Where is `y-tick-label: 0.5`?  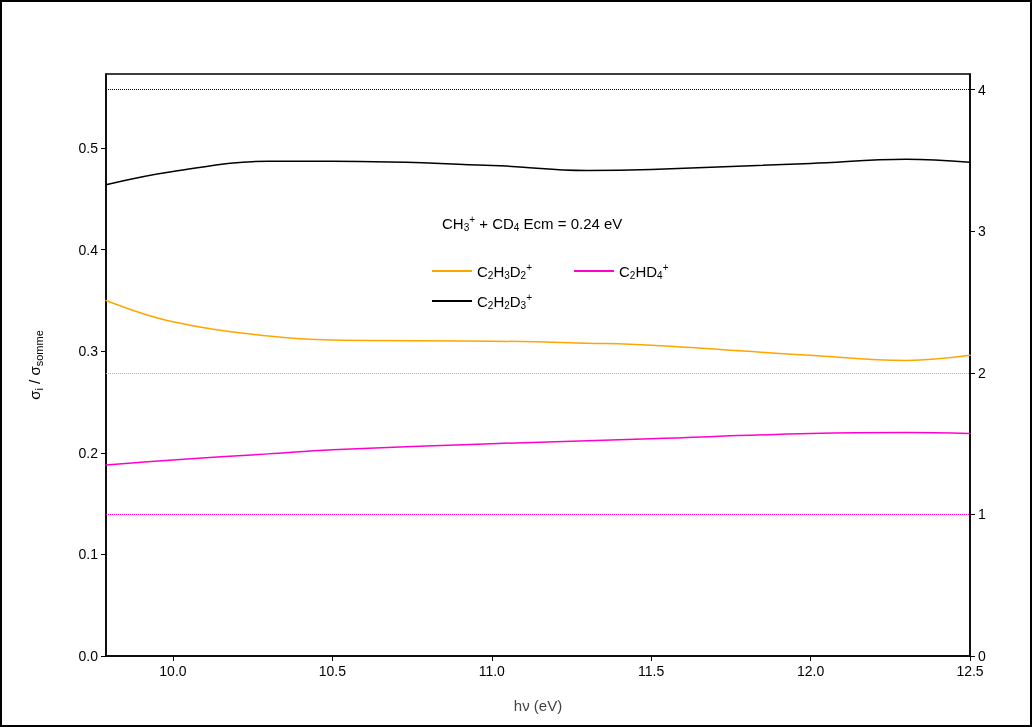
y-tick-label: 0.5 is located at coordinates (88, 148).